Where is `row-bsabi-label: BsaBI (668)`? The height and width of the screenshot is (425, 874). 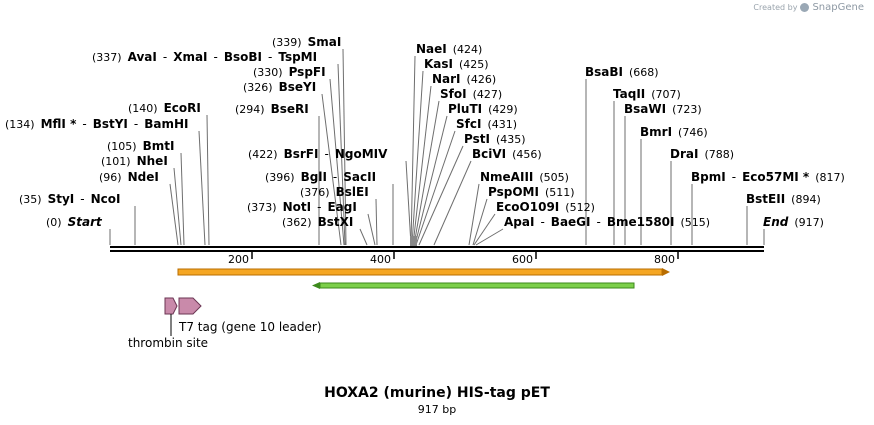 row-bsabi-label: BsaBI (668) is located at coordinates (622, 72).